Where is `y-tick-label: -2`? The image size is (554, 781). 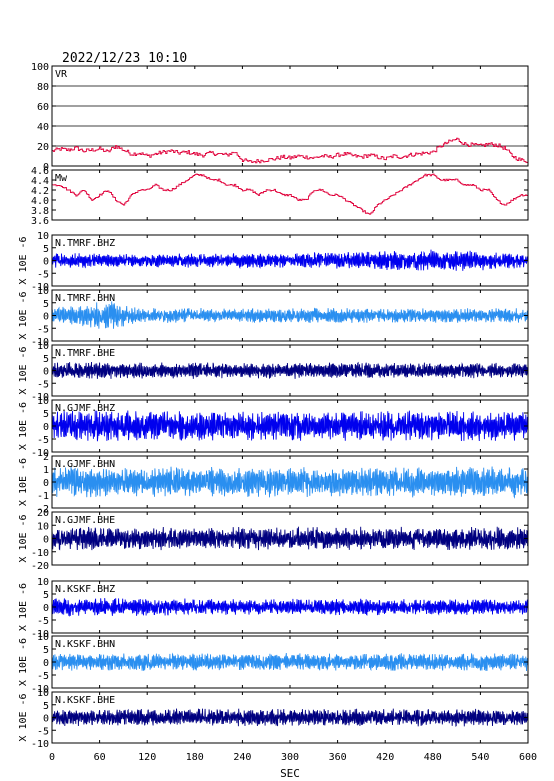
y-tick-label: -2 is located at coordinates (43, 509).